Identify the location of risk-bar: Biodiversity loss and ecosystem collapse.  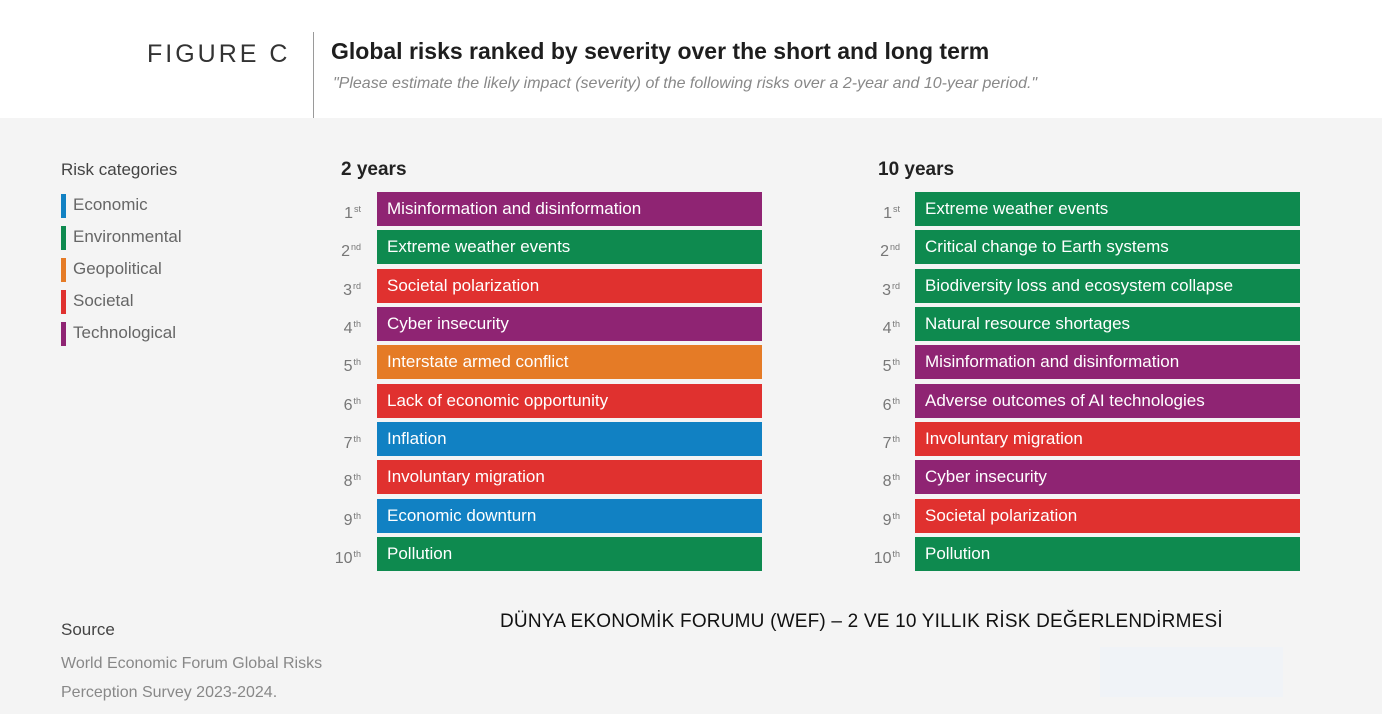
(1107, 286).